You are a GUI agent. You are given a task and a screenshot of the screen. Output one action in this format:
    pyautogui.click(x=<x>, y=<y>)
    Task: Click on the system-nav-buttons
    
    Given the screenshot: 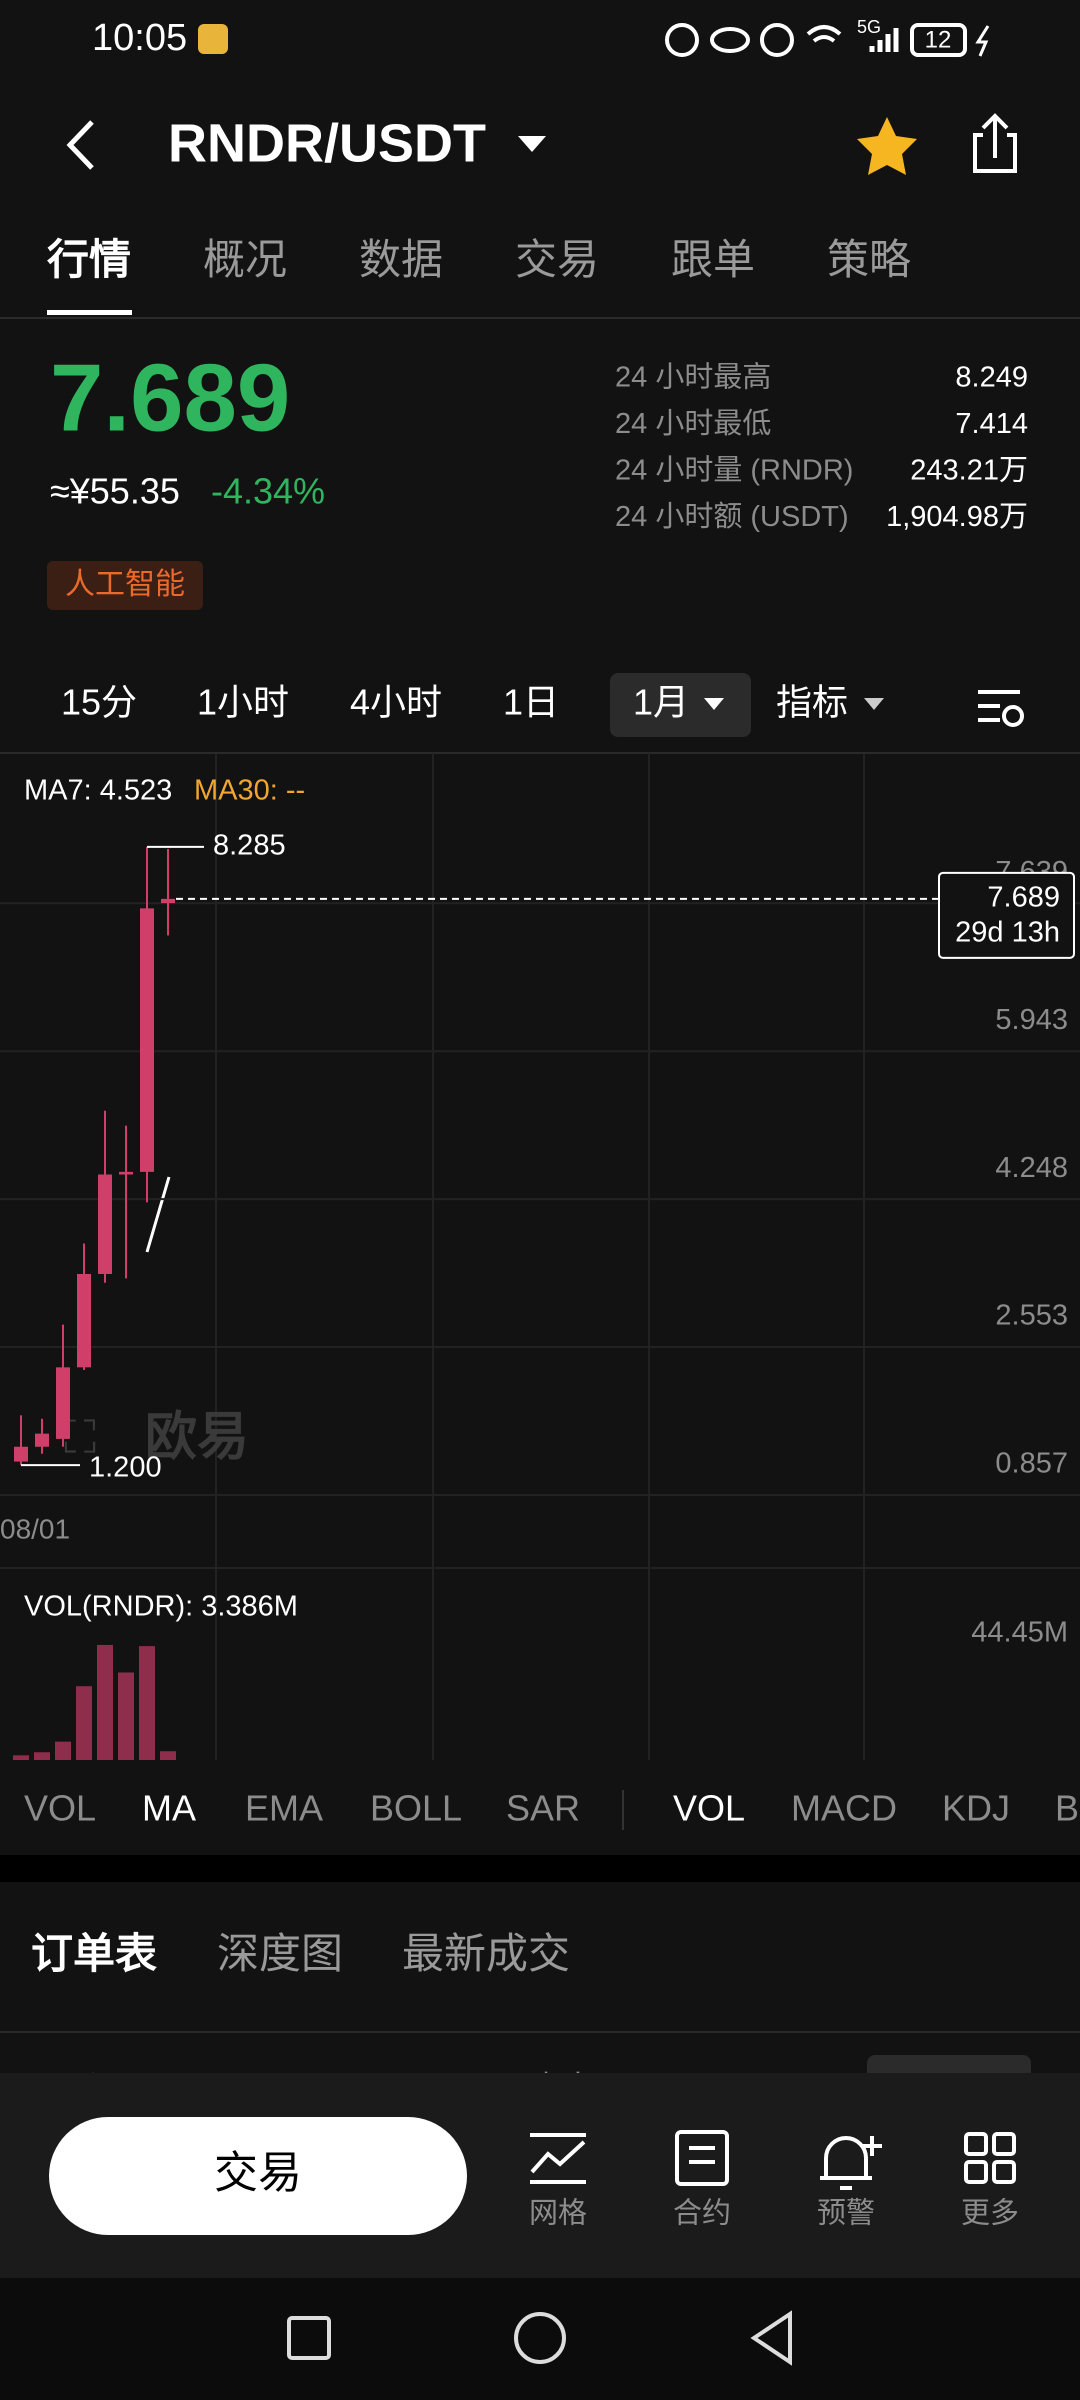 What is the action you would take?
    pyautogui.click(x=539, y=2338)
    